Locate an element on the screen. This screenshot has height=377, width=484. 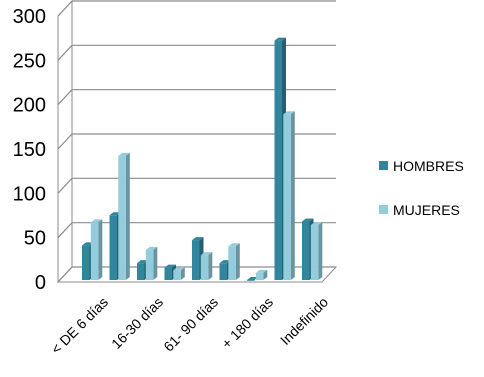
legend-label: HOMBRES is located at coordinates (428, 166).